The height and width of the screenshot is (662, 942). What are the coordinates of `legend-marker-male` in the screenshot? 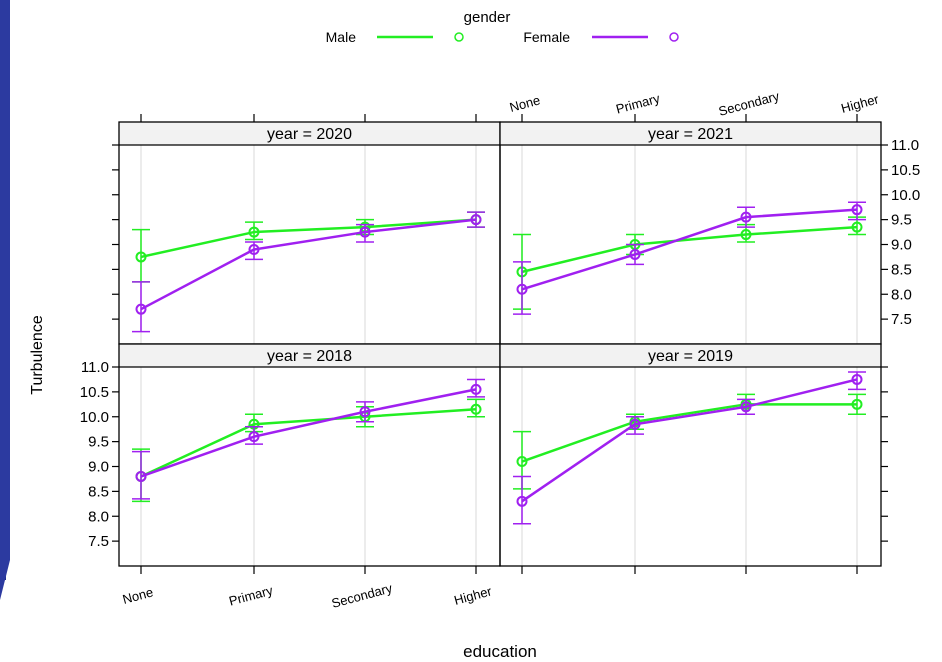 It's located at (459, 37).